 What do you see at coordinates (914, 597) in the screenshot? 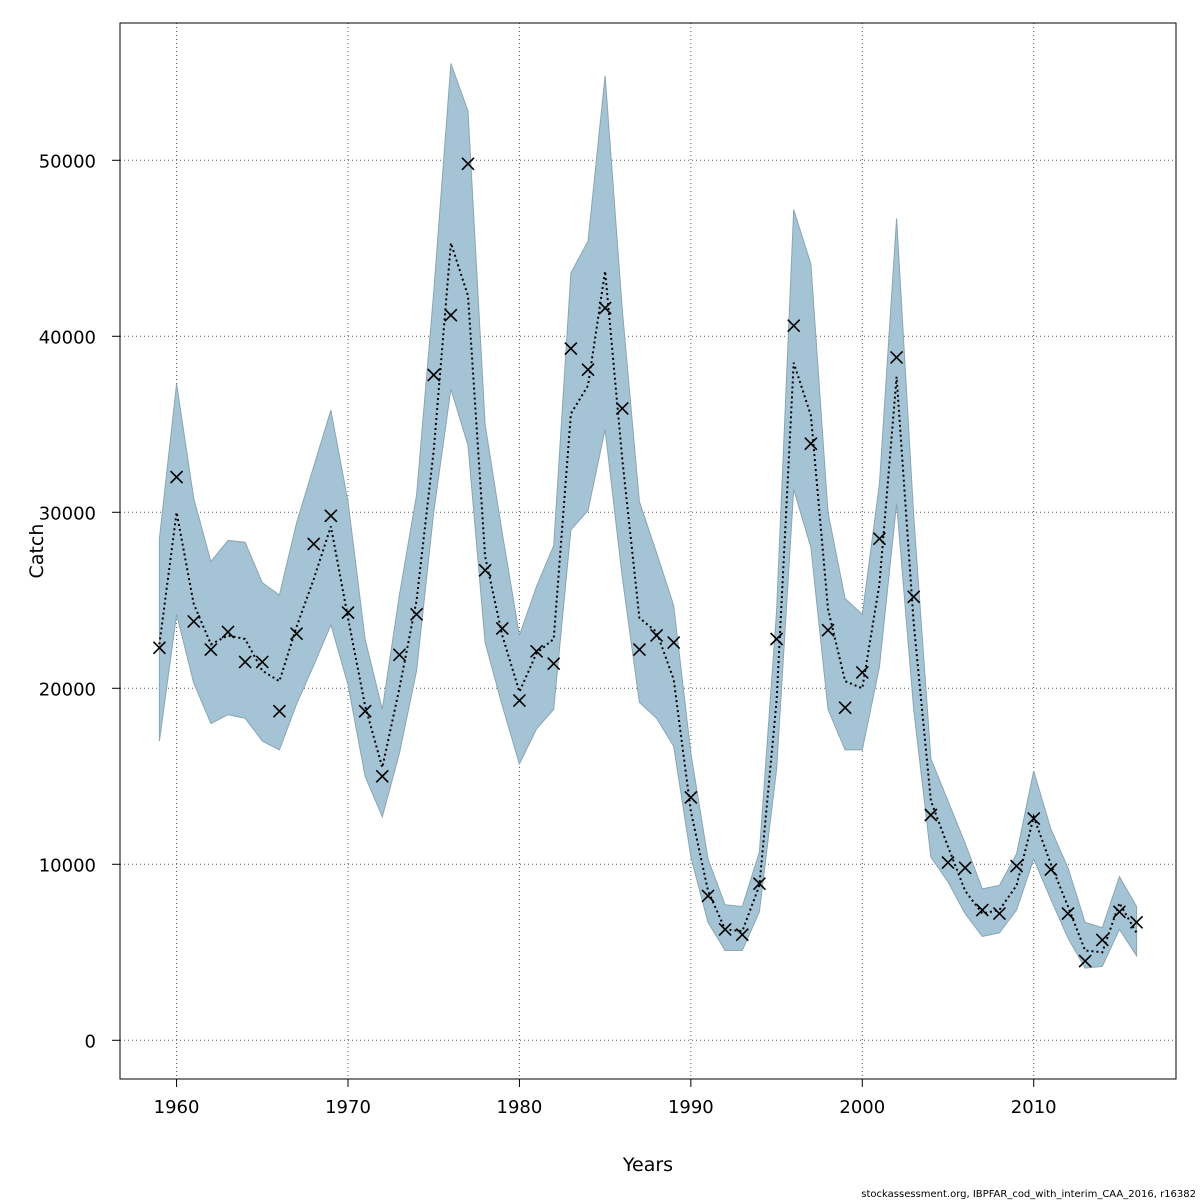
I see `observed-point-2003` at bounding box center [914, 597].